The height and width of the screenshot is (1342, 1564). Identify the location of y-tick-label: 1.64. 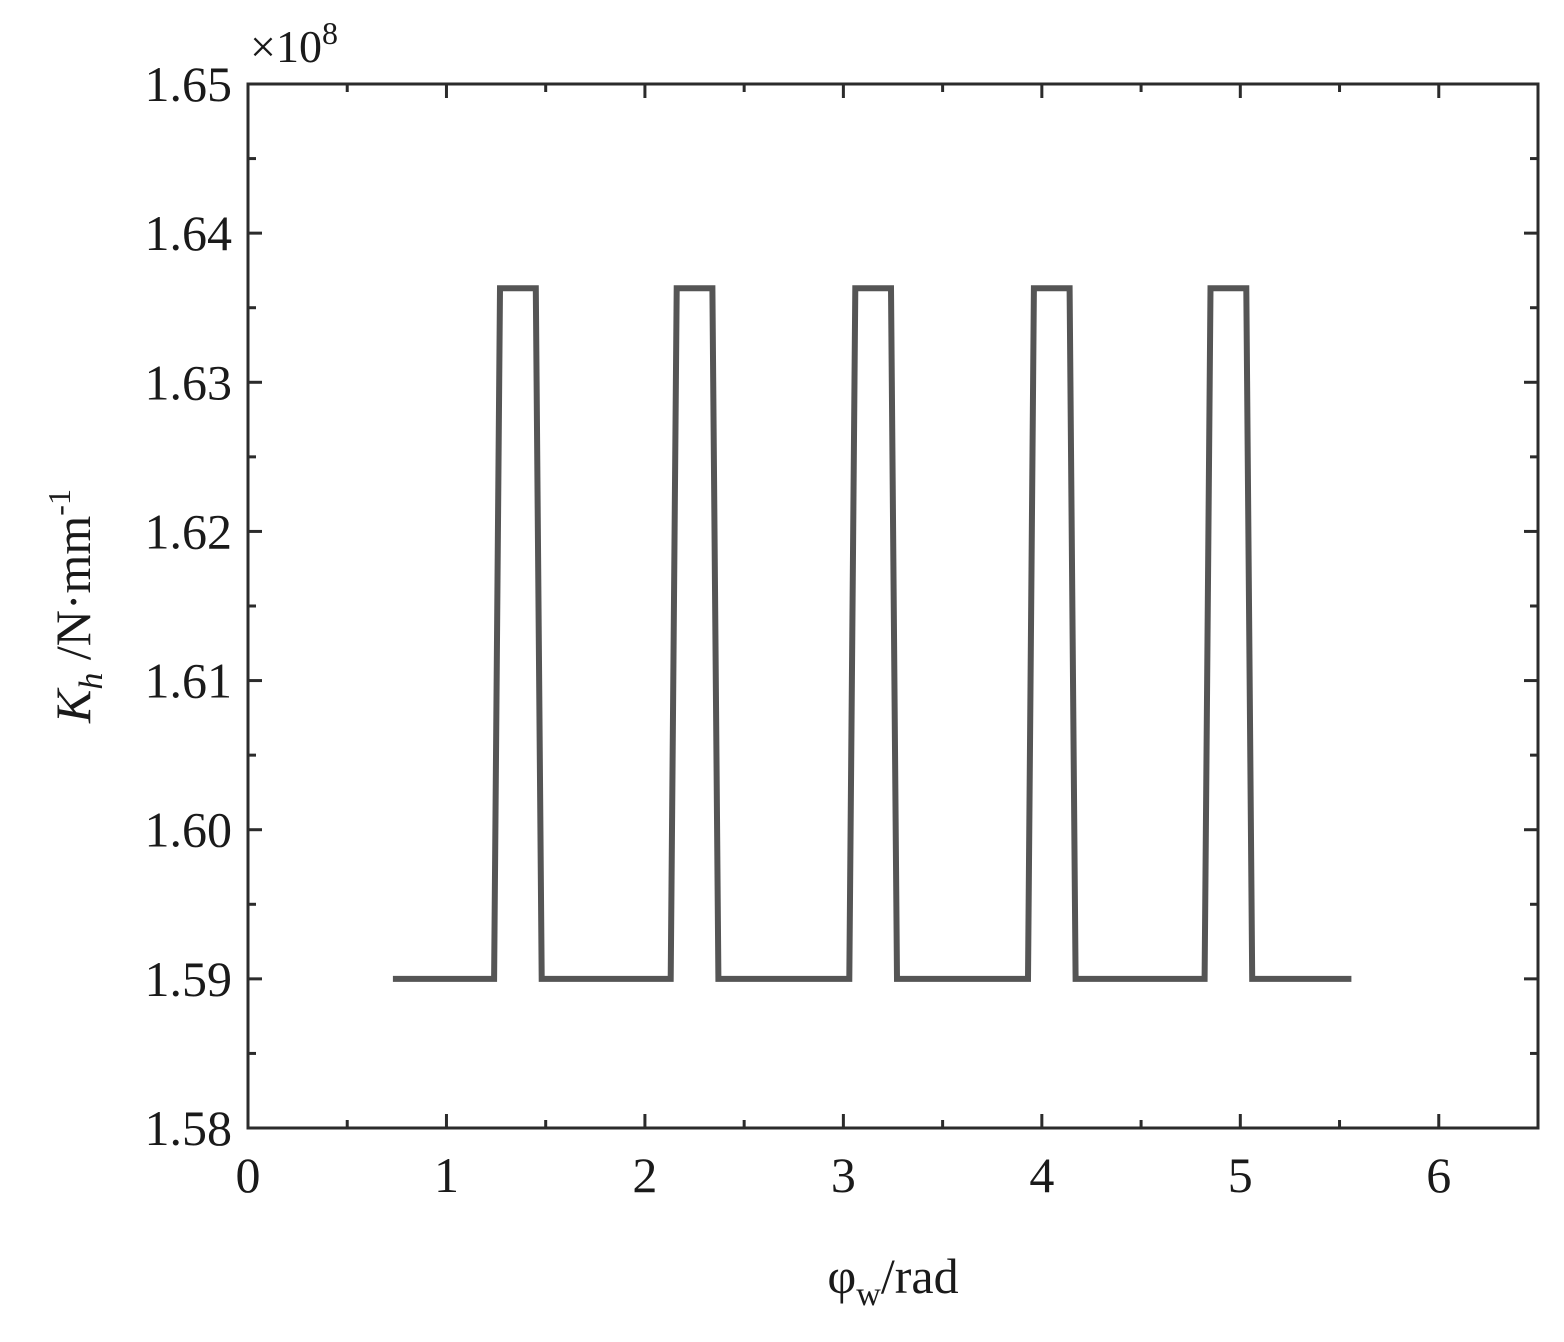
(189, 233).